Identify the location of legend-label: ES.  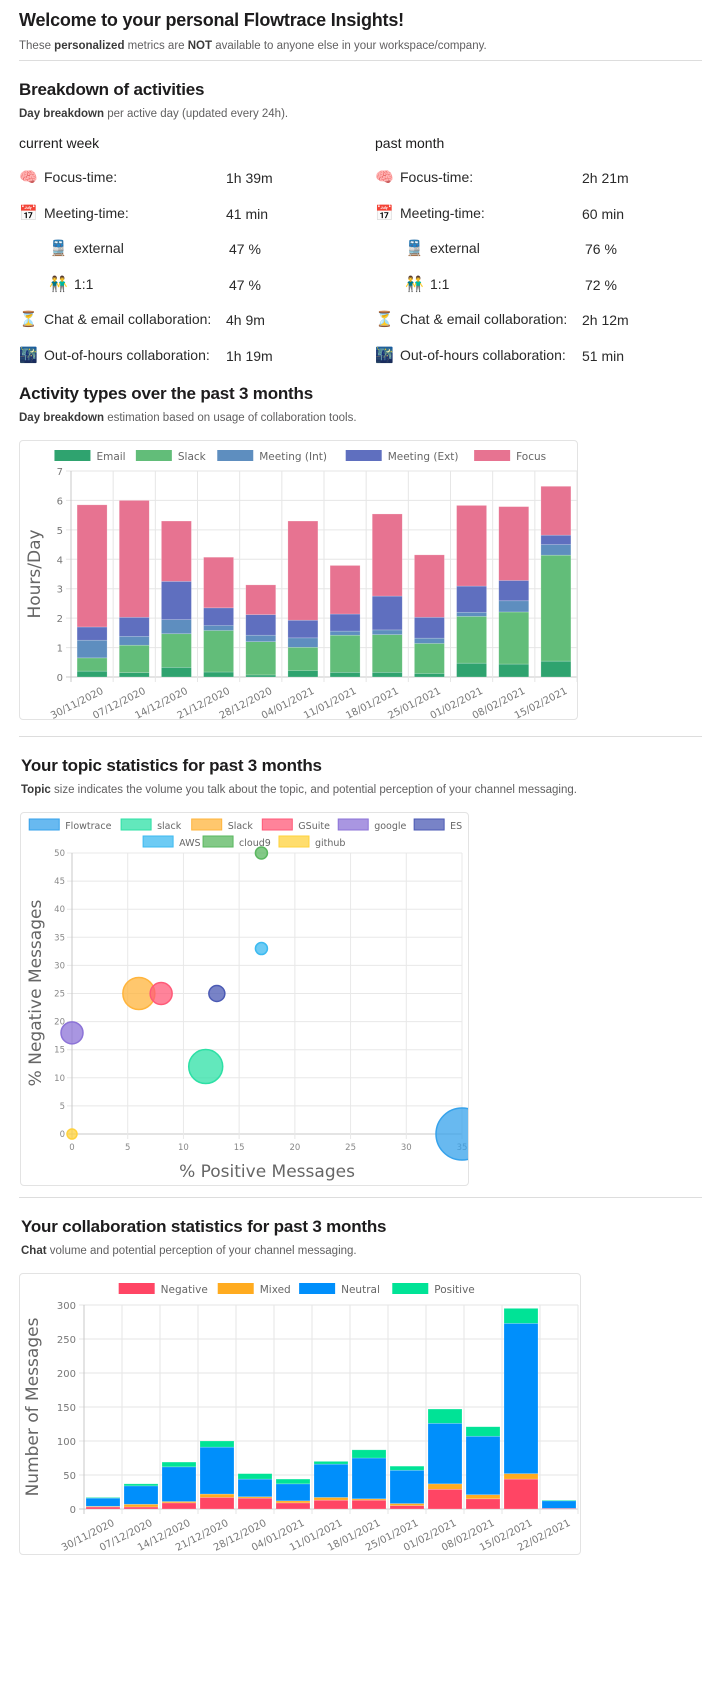
(456, 826).